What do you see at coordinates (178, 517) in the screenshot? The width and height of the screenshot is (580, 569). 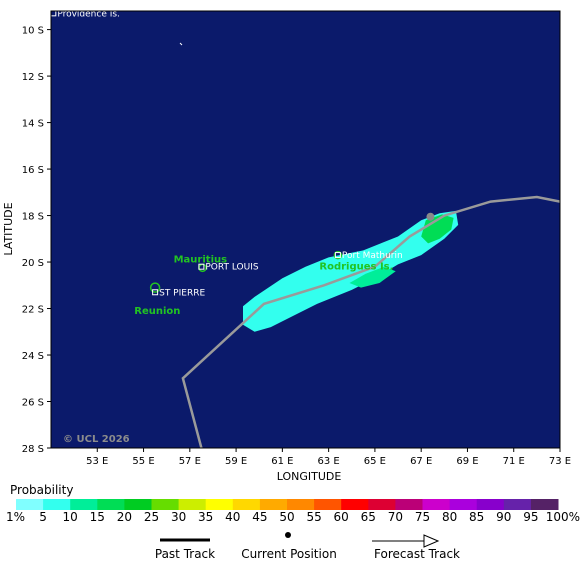 I see `legend-tick-label: 30` at bounding box center [178, 517].